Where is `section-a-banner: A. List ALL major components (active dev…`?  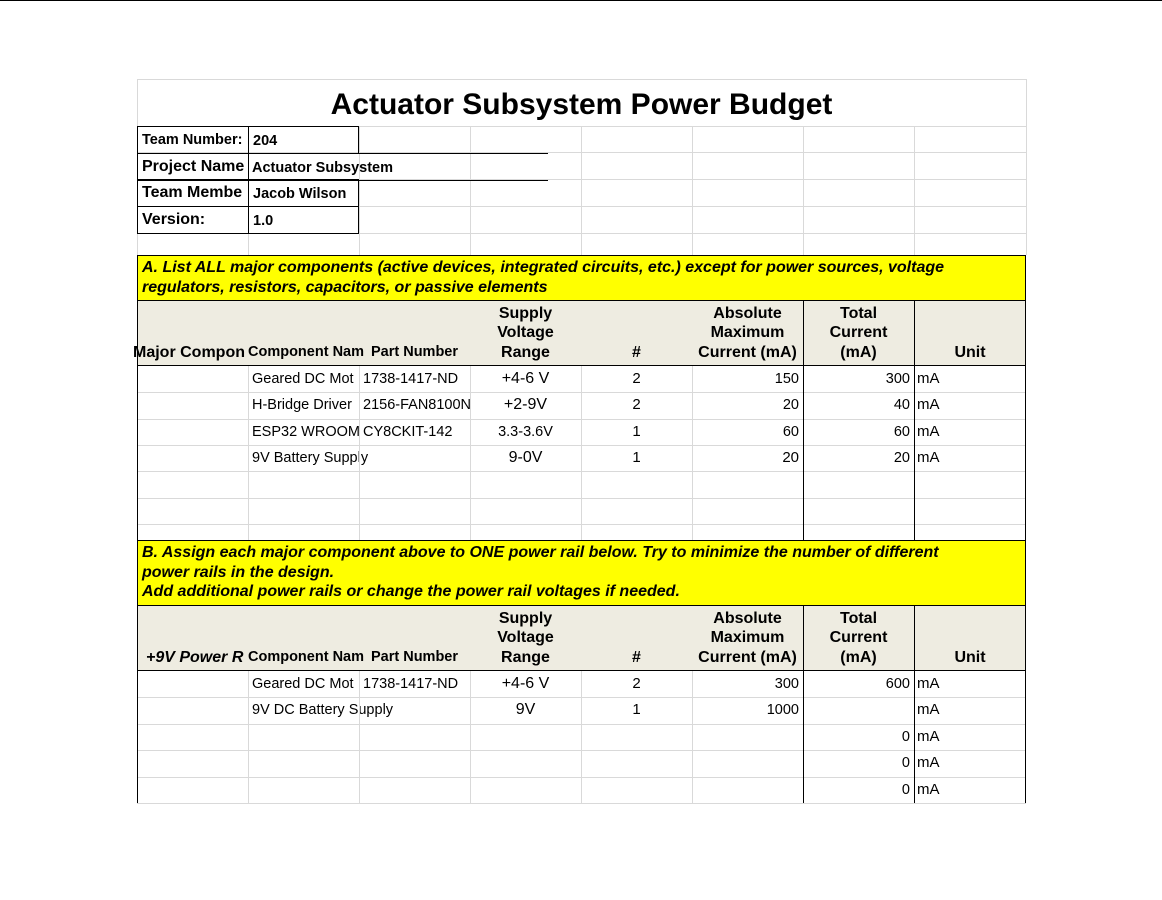
section-a-banner: A. List ALL major components (active dev… is located at coordinates (581, 278).